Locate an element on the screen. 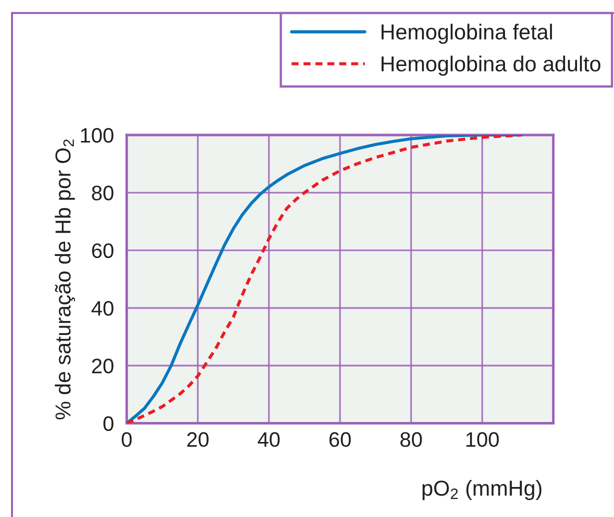 The width and height of the screenshot is (614, 517). legend-label: Hemoglobina fetal is located at coordinates (467, 34).